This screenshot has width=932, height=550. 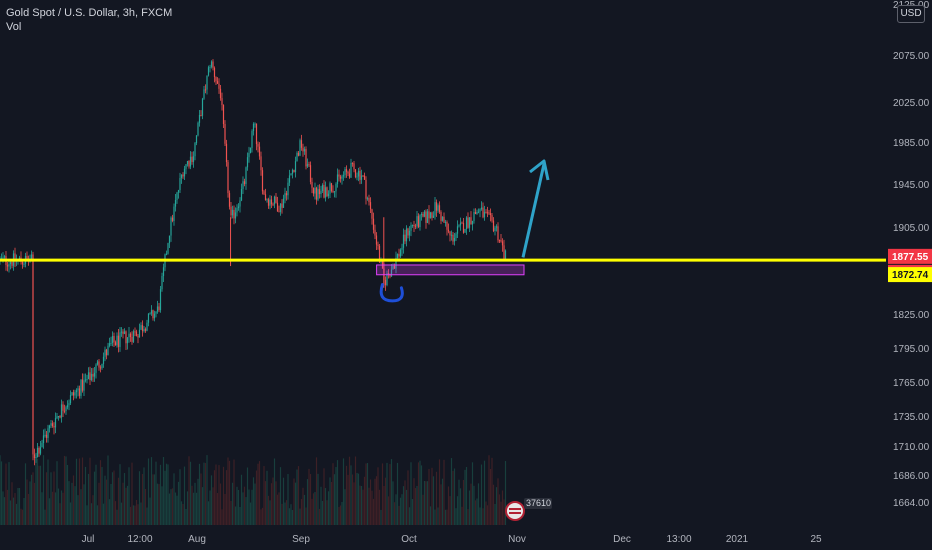 I want to click on currency-button: USD, so click(x=911, y=14).